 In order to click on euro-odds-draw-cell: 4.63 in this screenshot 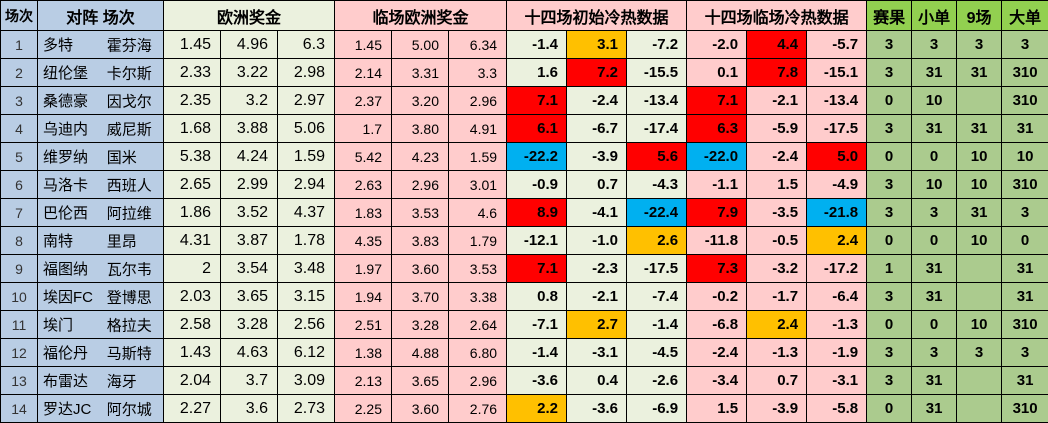, I will do `click(249, 352)`.